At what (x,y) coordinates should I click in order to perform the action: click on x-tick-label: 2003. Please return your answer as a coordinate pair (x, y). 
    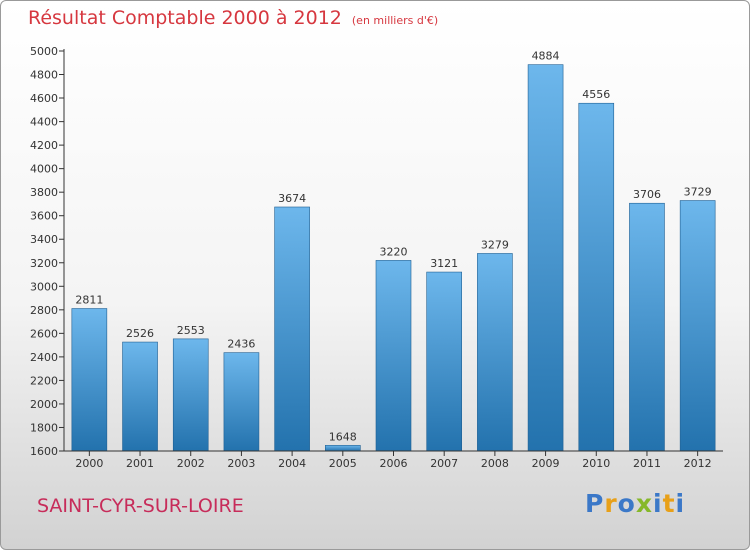
    Looking at the image, I should click on (241, 463).